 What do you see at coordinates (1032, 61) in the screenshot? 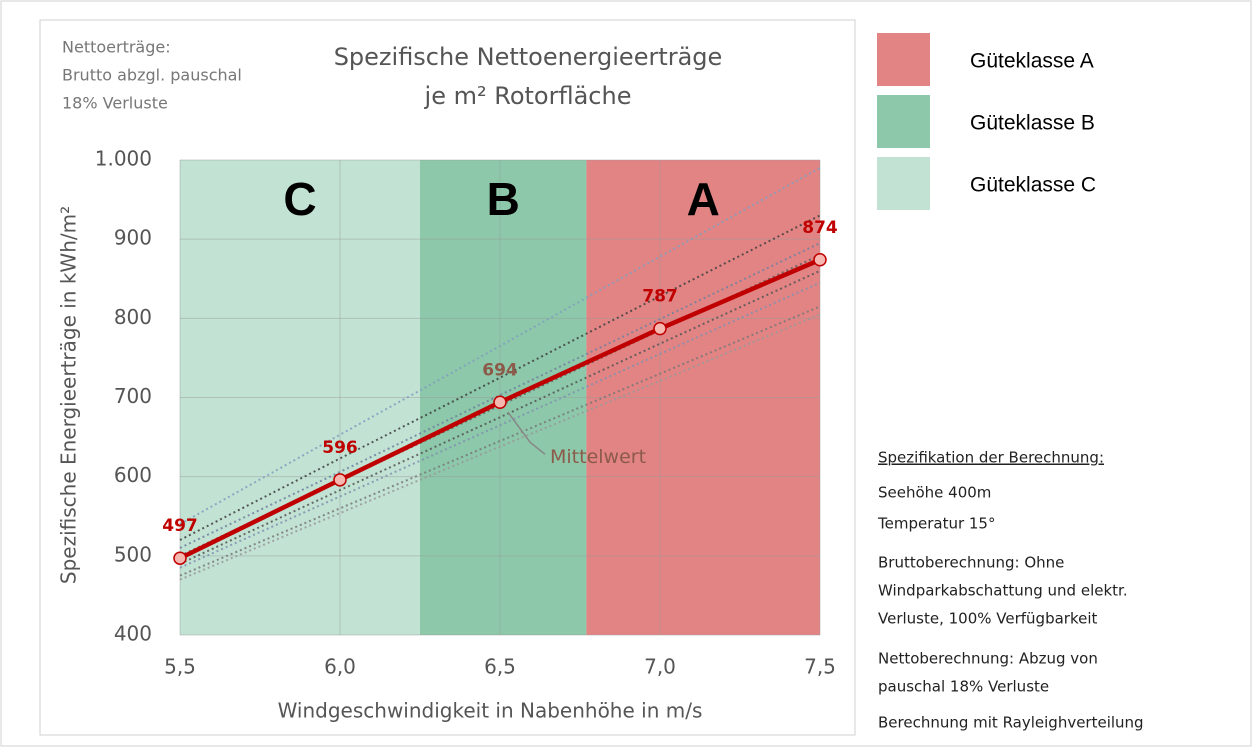
I see `legend-label: Güteklasse A` at bounding box center [1032, 61].